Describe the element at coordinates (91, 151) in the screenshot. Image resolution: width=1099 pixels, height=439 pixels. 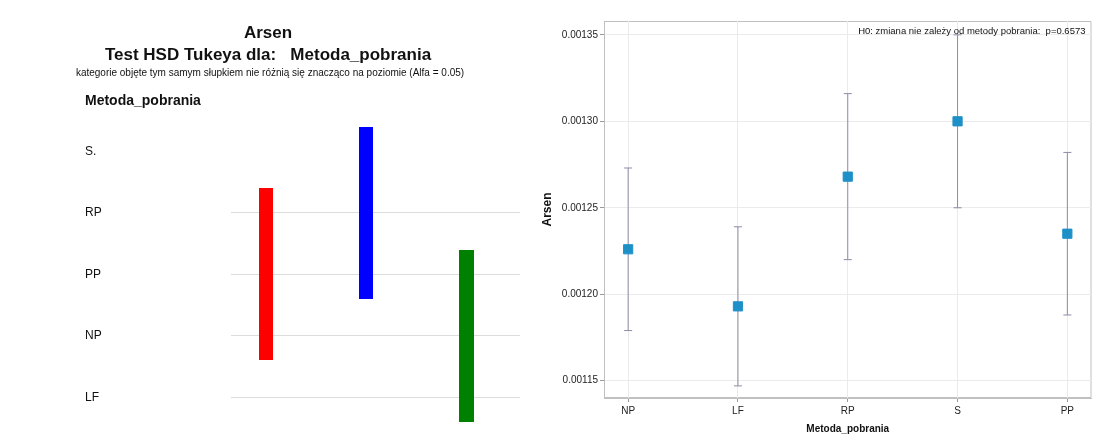
I see `text: S.` at that location.